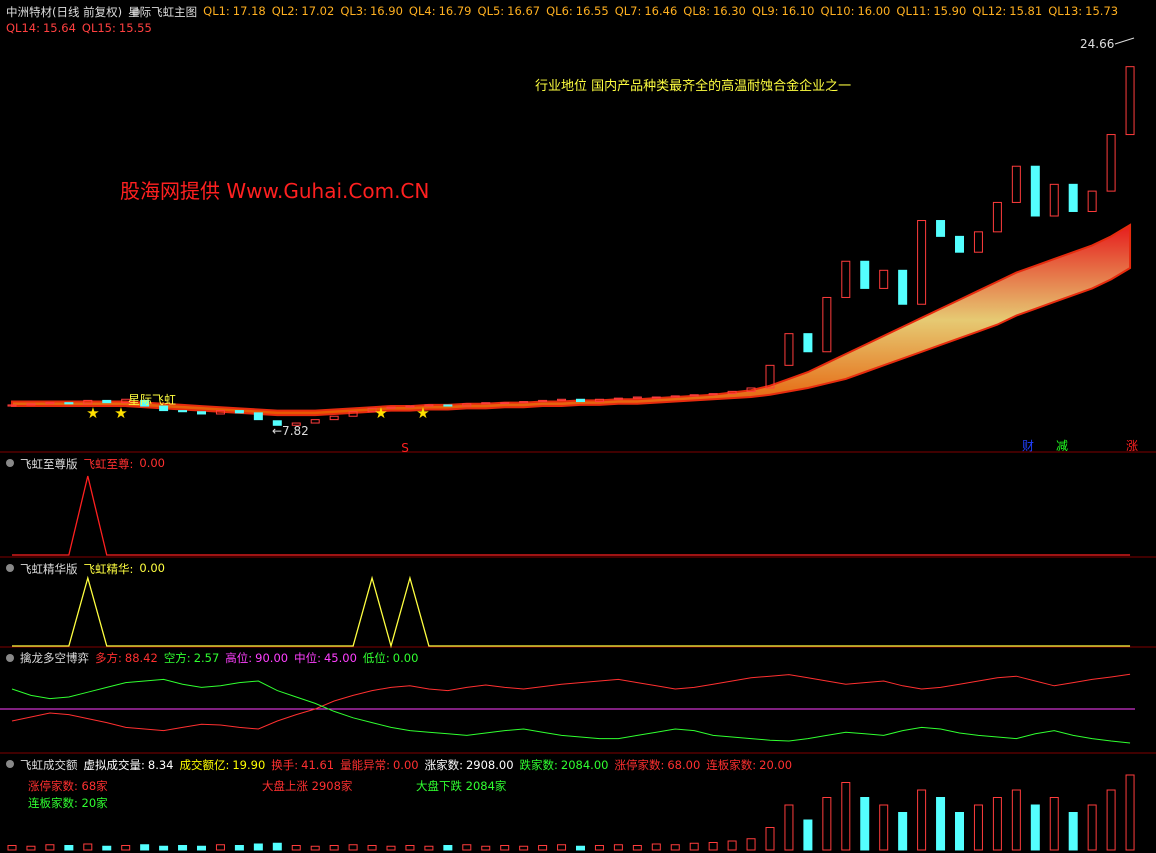 Image resolution: width=1156 pixels, height=853 pixels. I want to click on ql-name: QL13:, so click(1065, 11).